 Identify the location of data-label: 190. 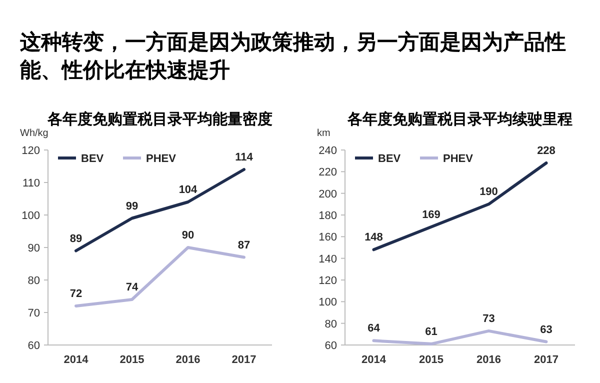
(489, 192).